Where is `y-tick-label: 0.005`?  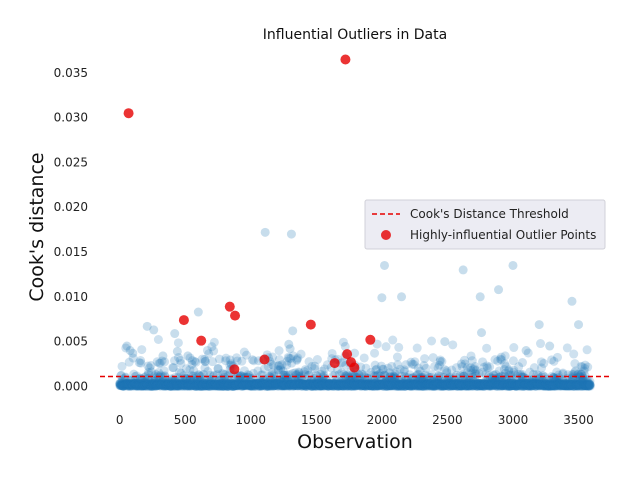
y-tick-label: 0.005 is located at coordinates (71, 342).